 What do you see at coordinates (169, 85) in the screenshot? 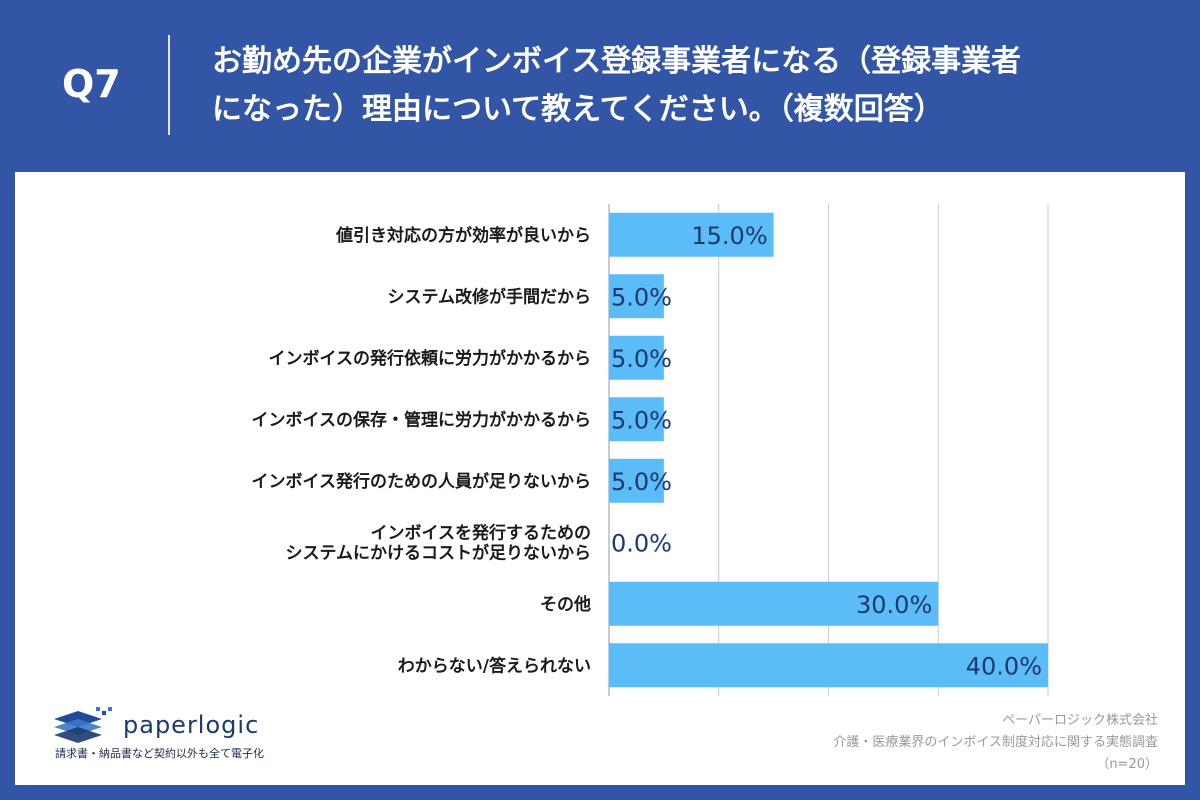
I see `header-divider` at bounding box center [169, 85].